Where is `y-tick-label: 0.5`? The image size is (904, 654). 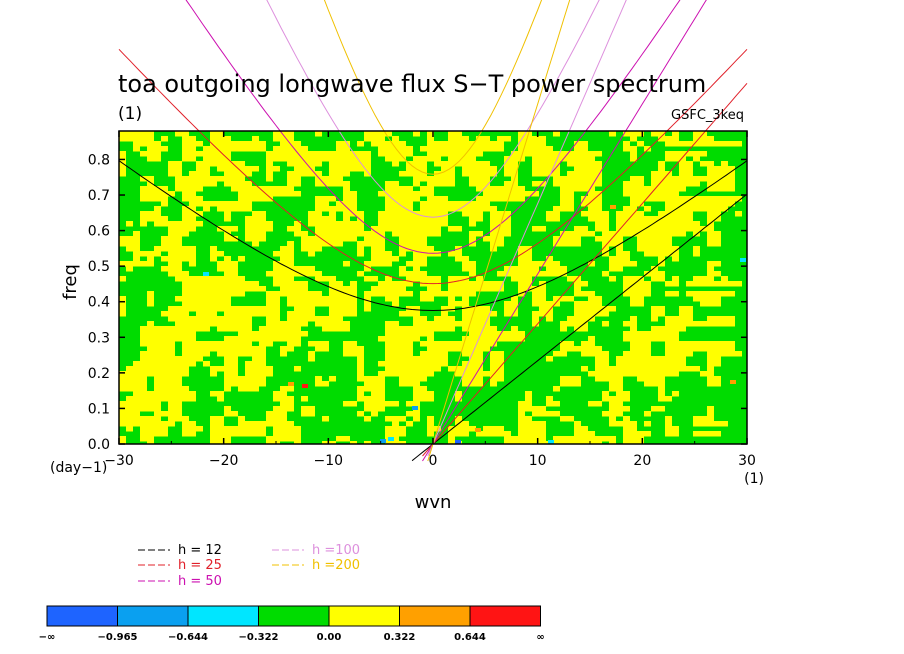 y-tick-label: 0.5 is located at coordinates (99, 267).